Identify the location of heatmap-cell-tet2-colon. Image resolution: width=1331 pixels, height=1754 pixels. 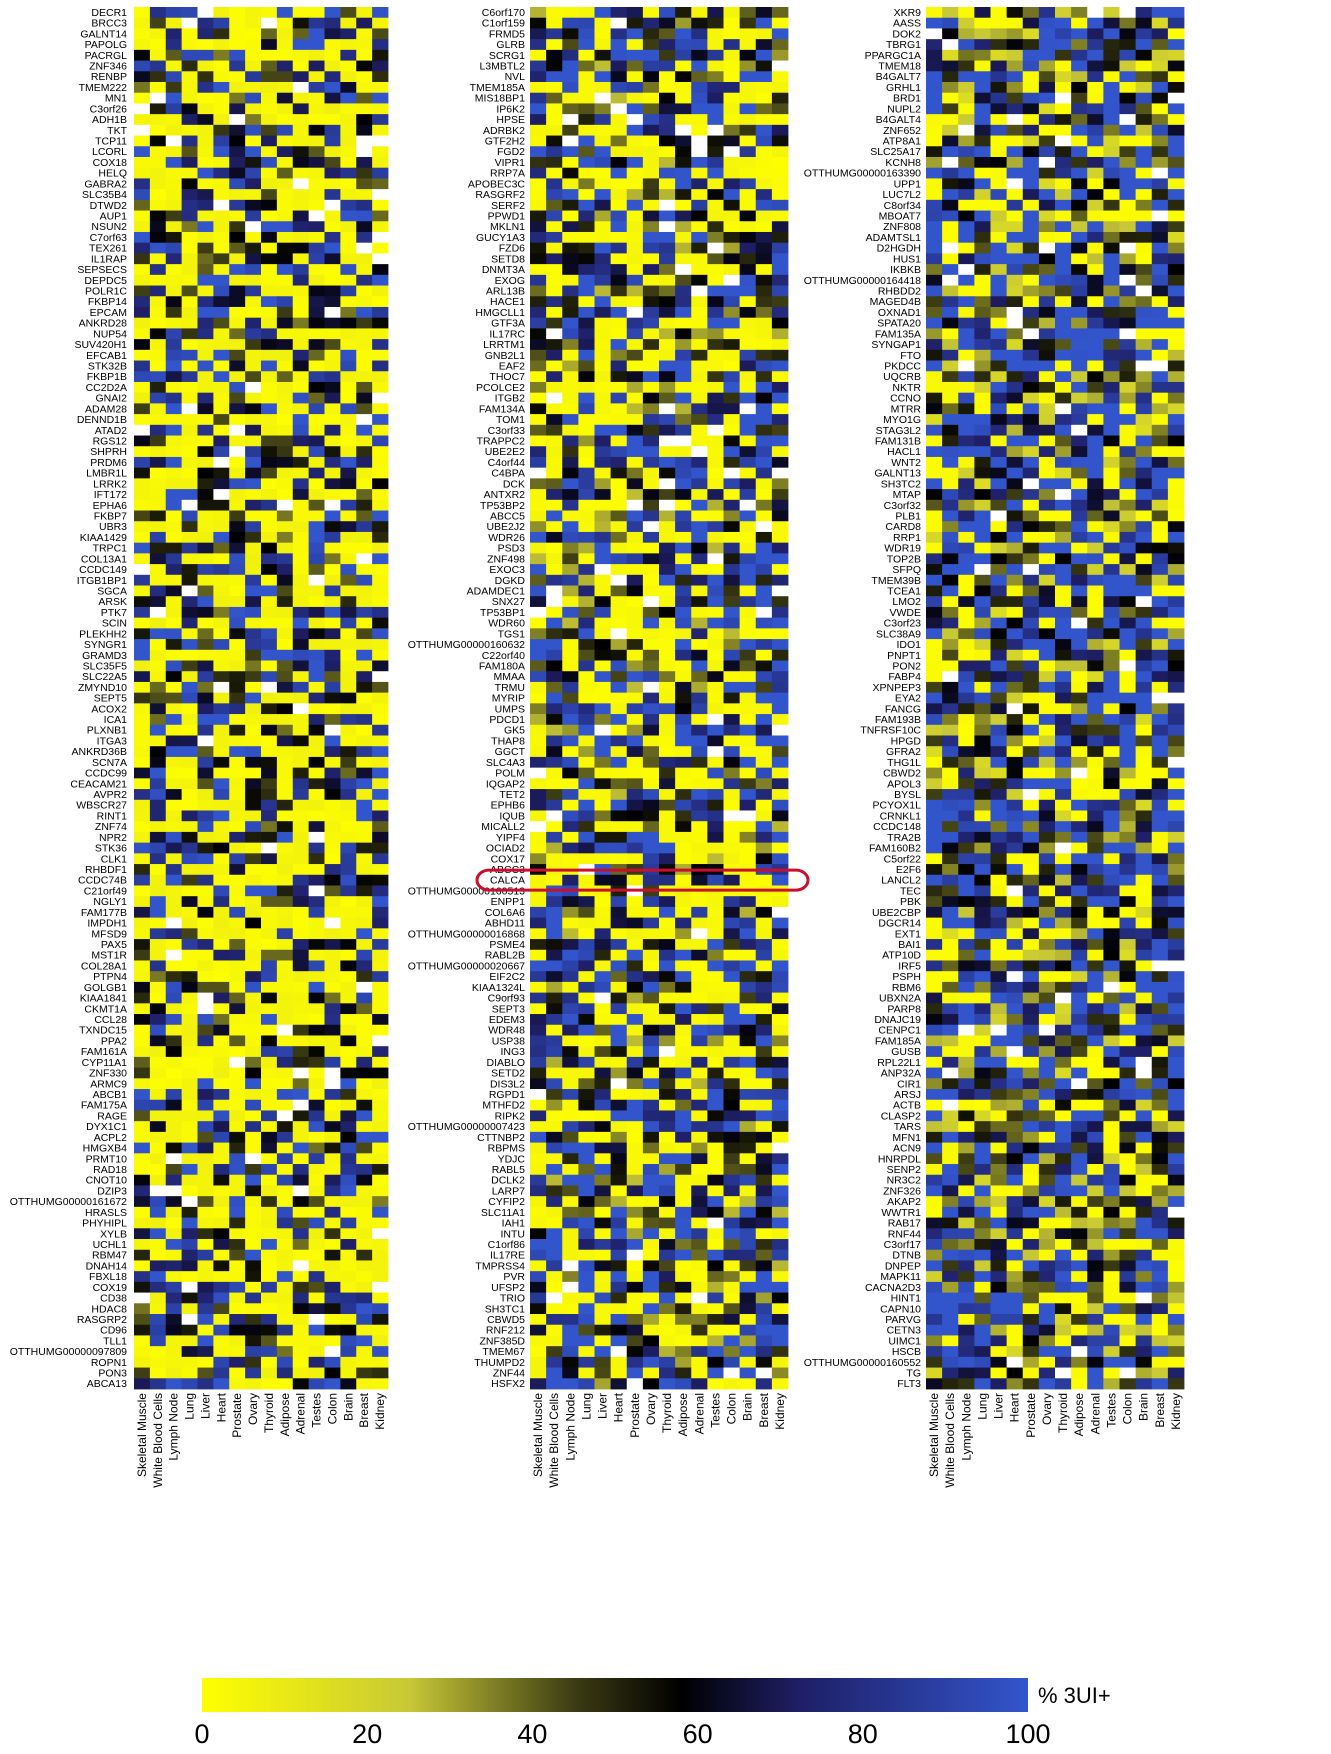
(732, 795).